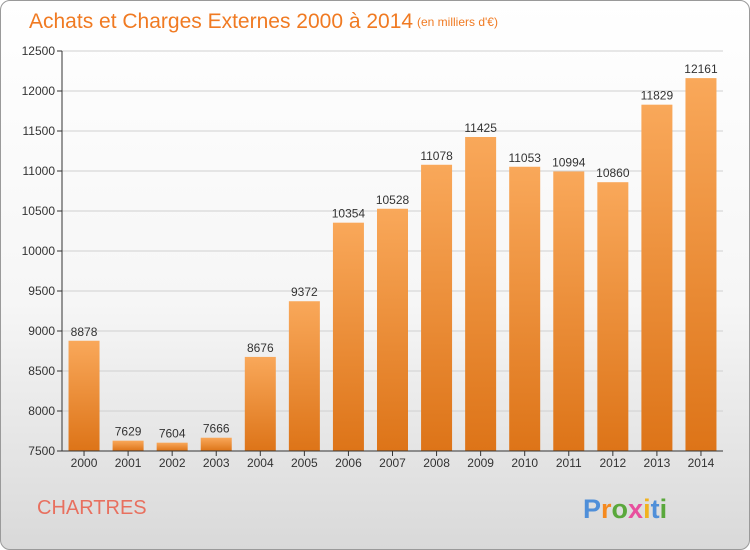 The width and height of the screenshot is (750, 550). What do you see at coordinates (39, 91) in the screenshot?
I see `y-tick-label: 12000` at bounding box center [39, 91].